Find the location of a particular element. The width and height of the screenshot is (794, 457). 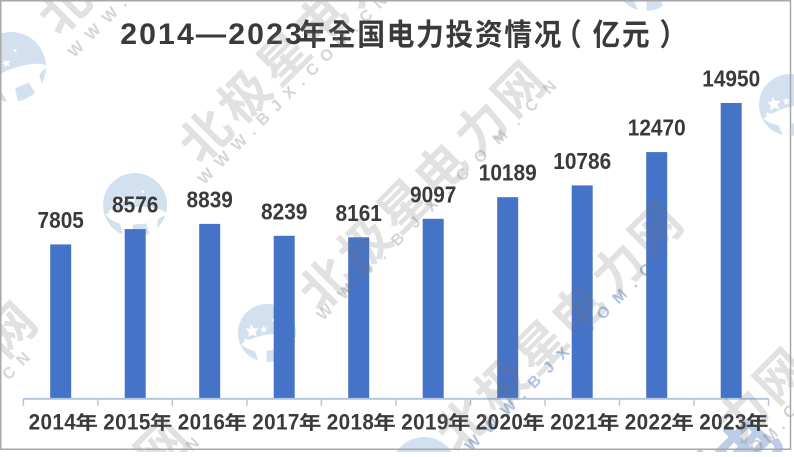

svg-text: 2019 is located at coordinates (425, 422).